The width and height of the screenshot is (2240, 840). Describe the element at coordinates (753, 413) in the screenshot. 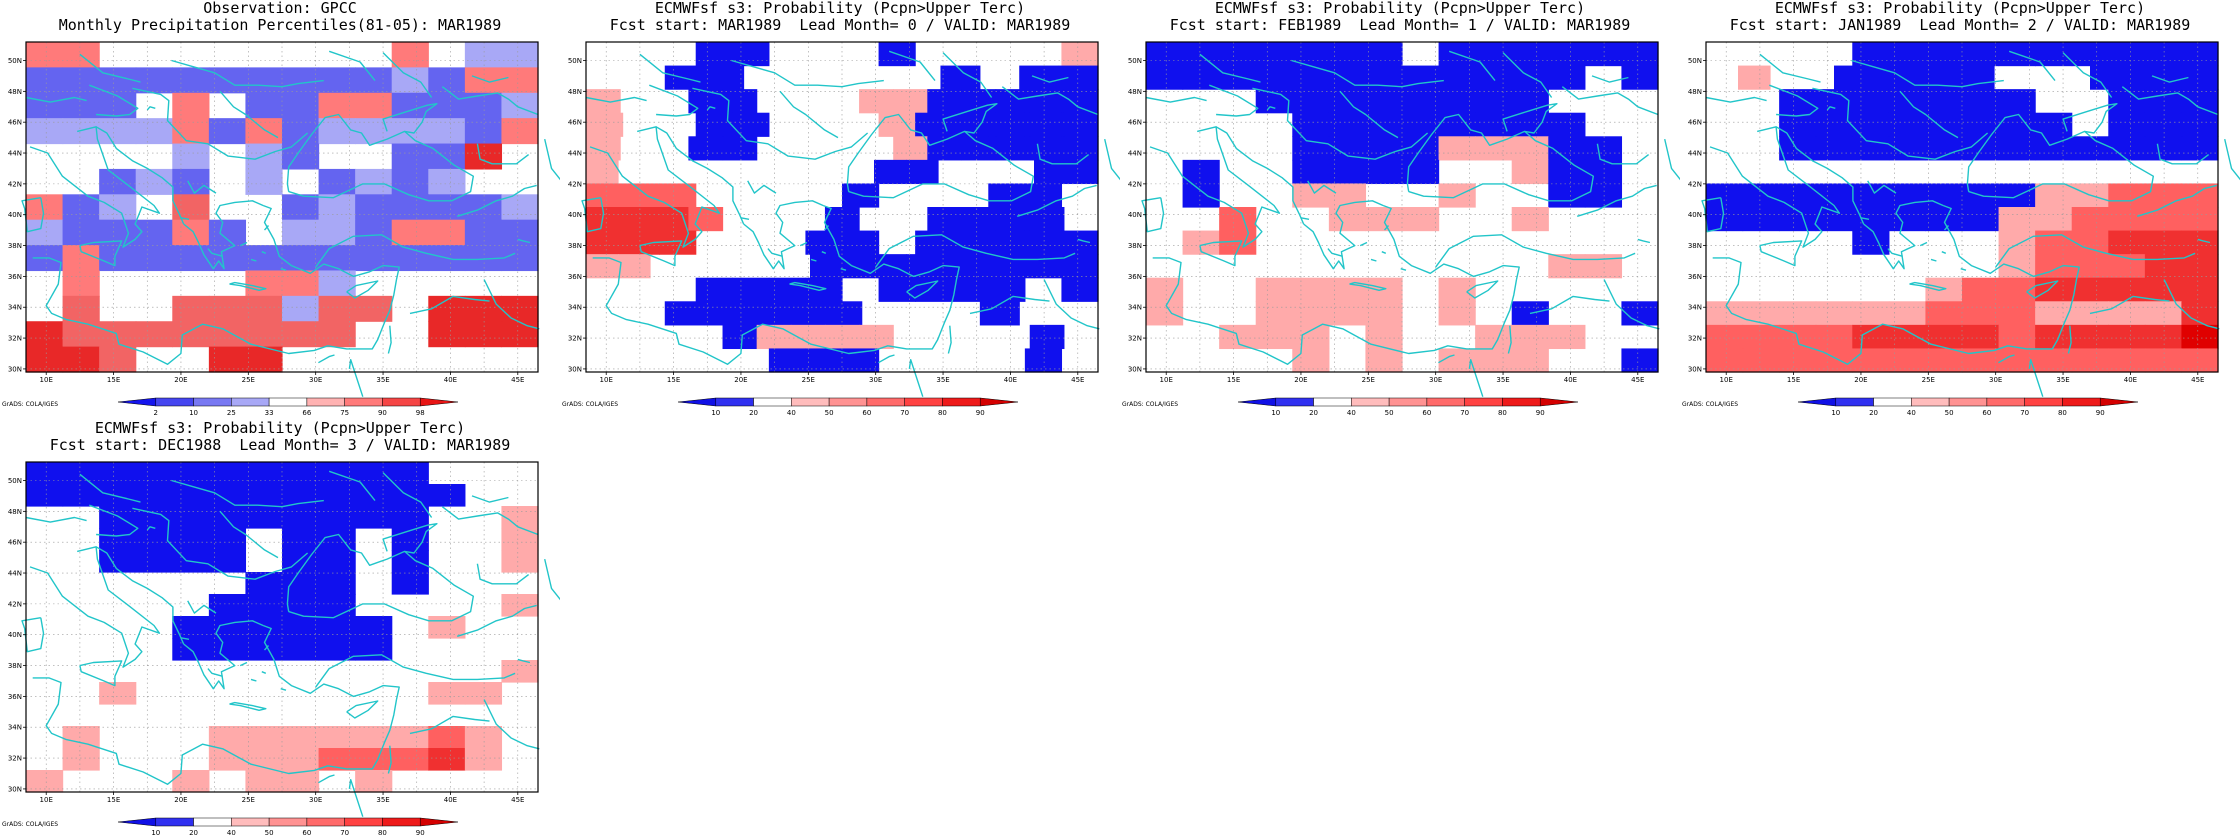

I see `colorbar-label: 20` at that location.